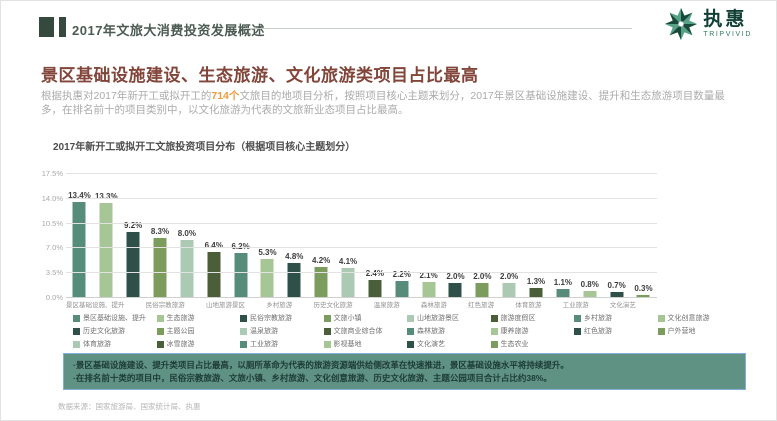 The image size is (777, 421). What do you see at coordinates (165, 305) in the screenshot?
I see `x-axis-label: 民俗宗教旅游` at bounding box center [165, 305].